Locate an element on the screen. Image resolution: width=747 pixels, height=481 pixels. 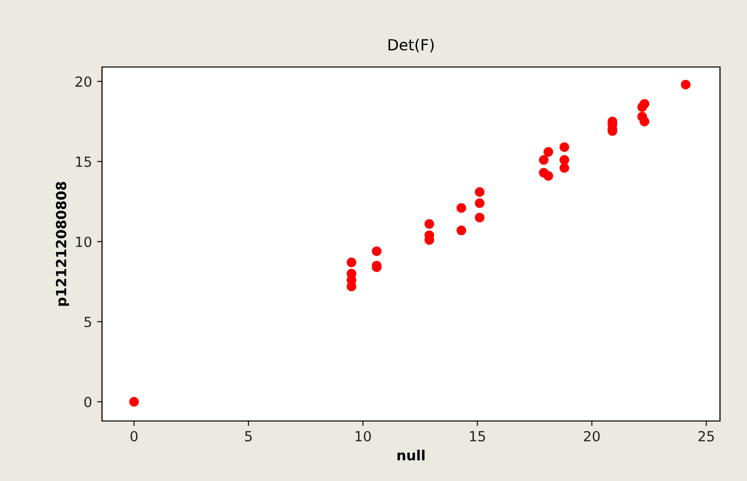
x-axis-title: null is located at coordinates (411, 455).